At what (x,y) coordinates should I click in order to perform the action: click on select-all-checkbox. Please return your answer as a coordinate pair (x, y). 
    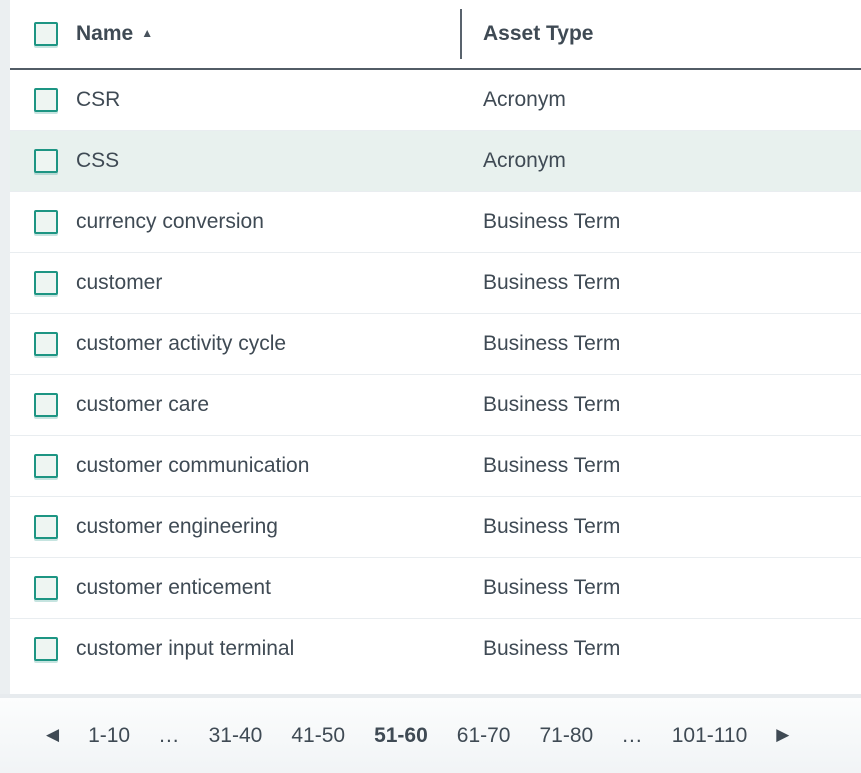
    Looking at the image, I should click on (46, 34).